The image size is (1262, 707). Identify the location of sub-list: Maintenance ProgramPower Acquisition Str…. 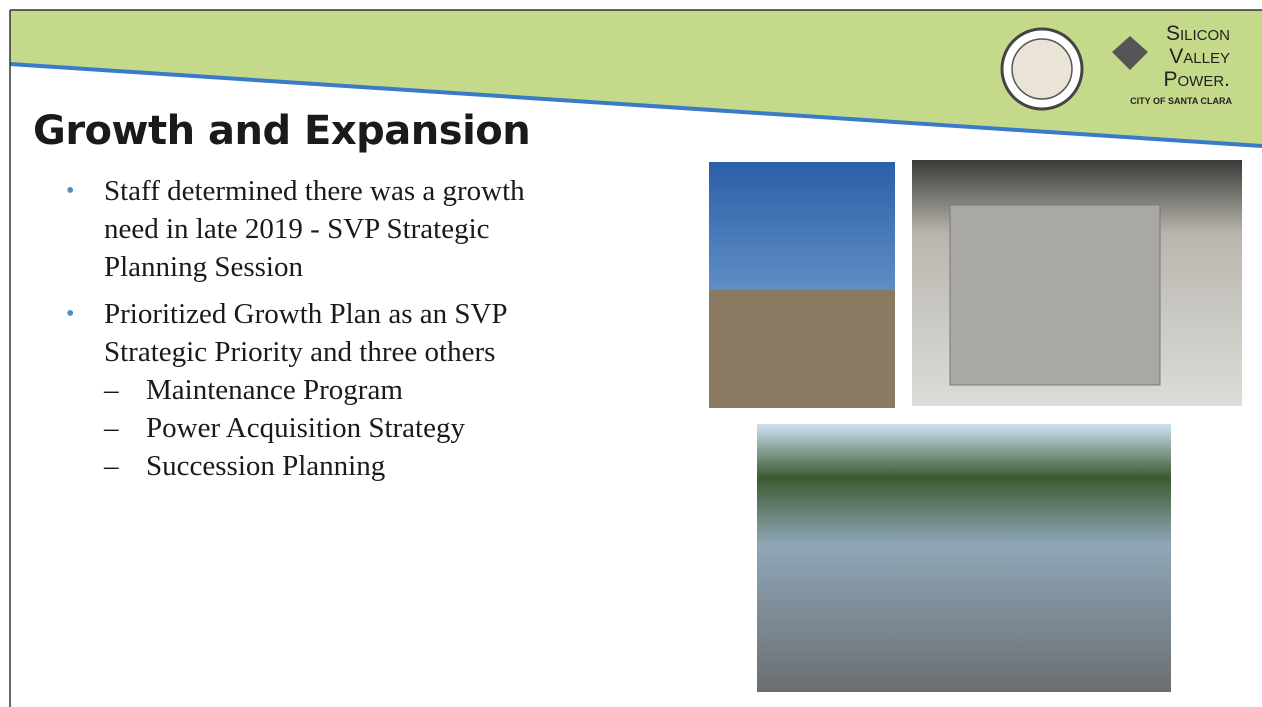
(365, 428).